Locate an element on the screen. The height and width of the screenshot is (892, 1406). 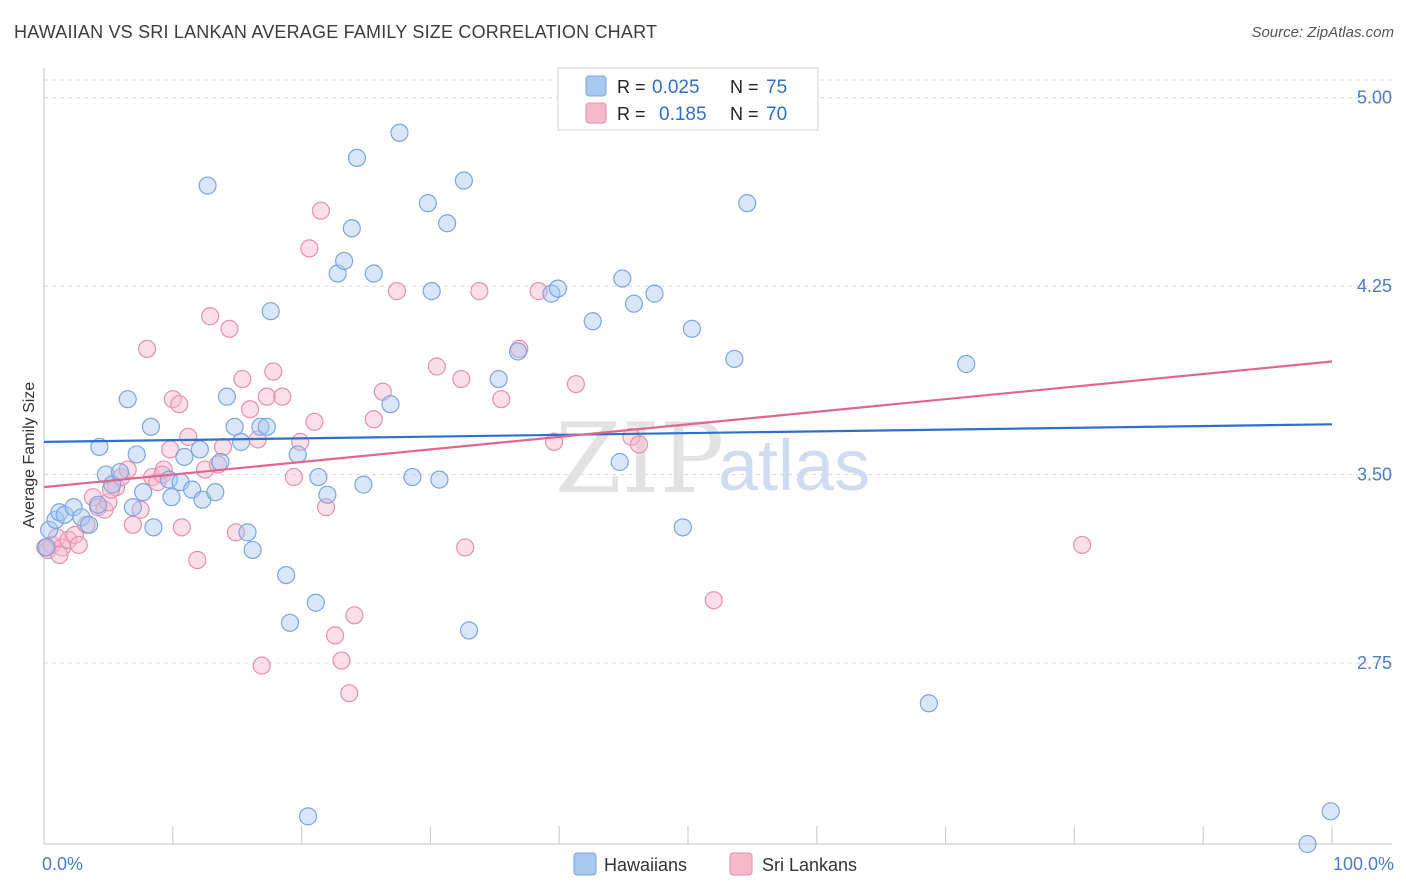
legend-n-label-1: N = is located at coordinates (744, 87).